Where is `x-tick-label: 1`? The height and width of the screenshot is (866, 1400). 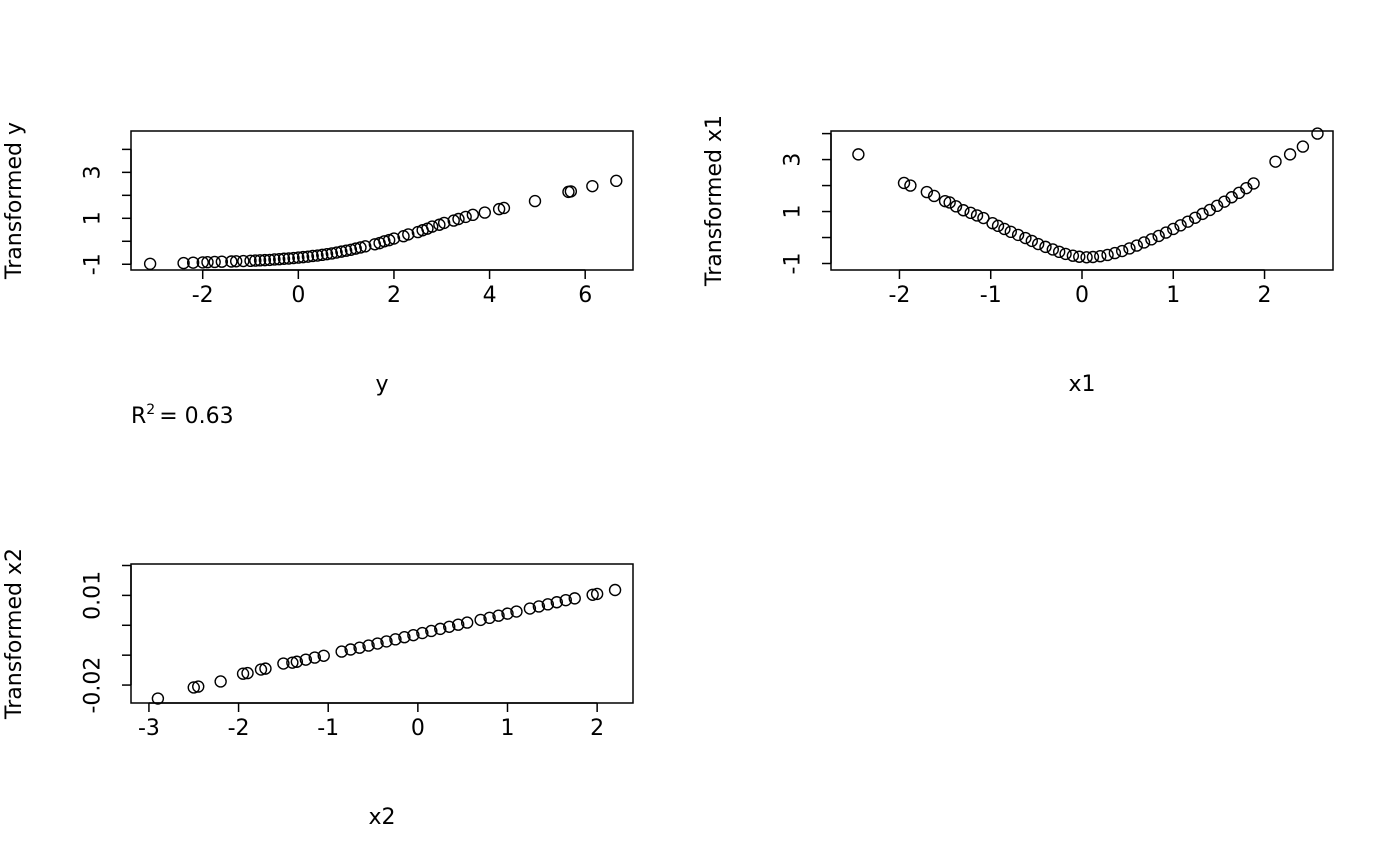 x-tick-label: 1 is located at coordinates (508, 728).